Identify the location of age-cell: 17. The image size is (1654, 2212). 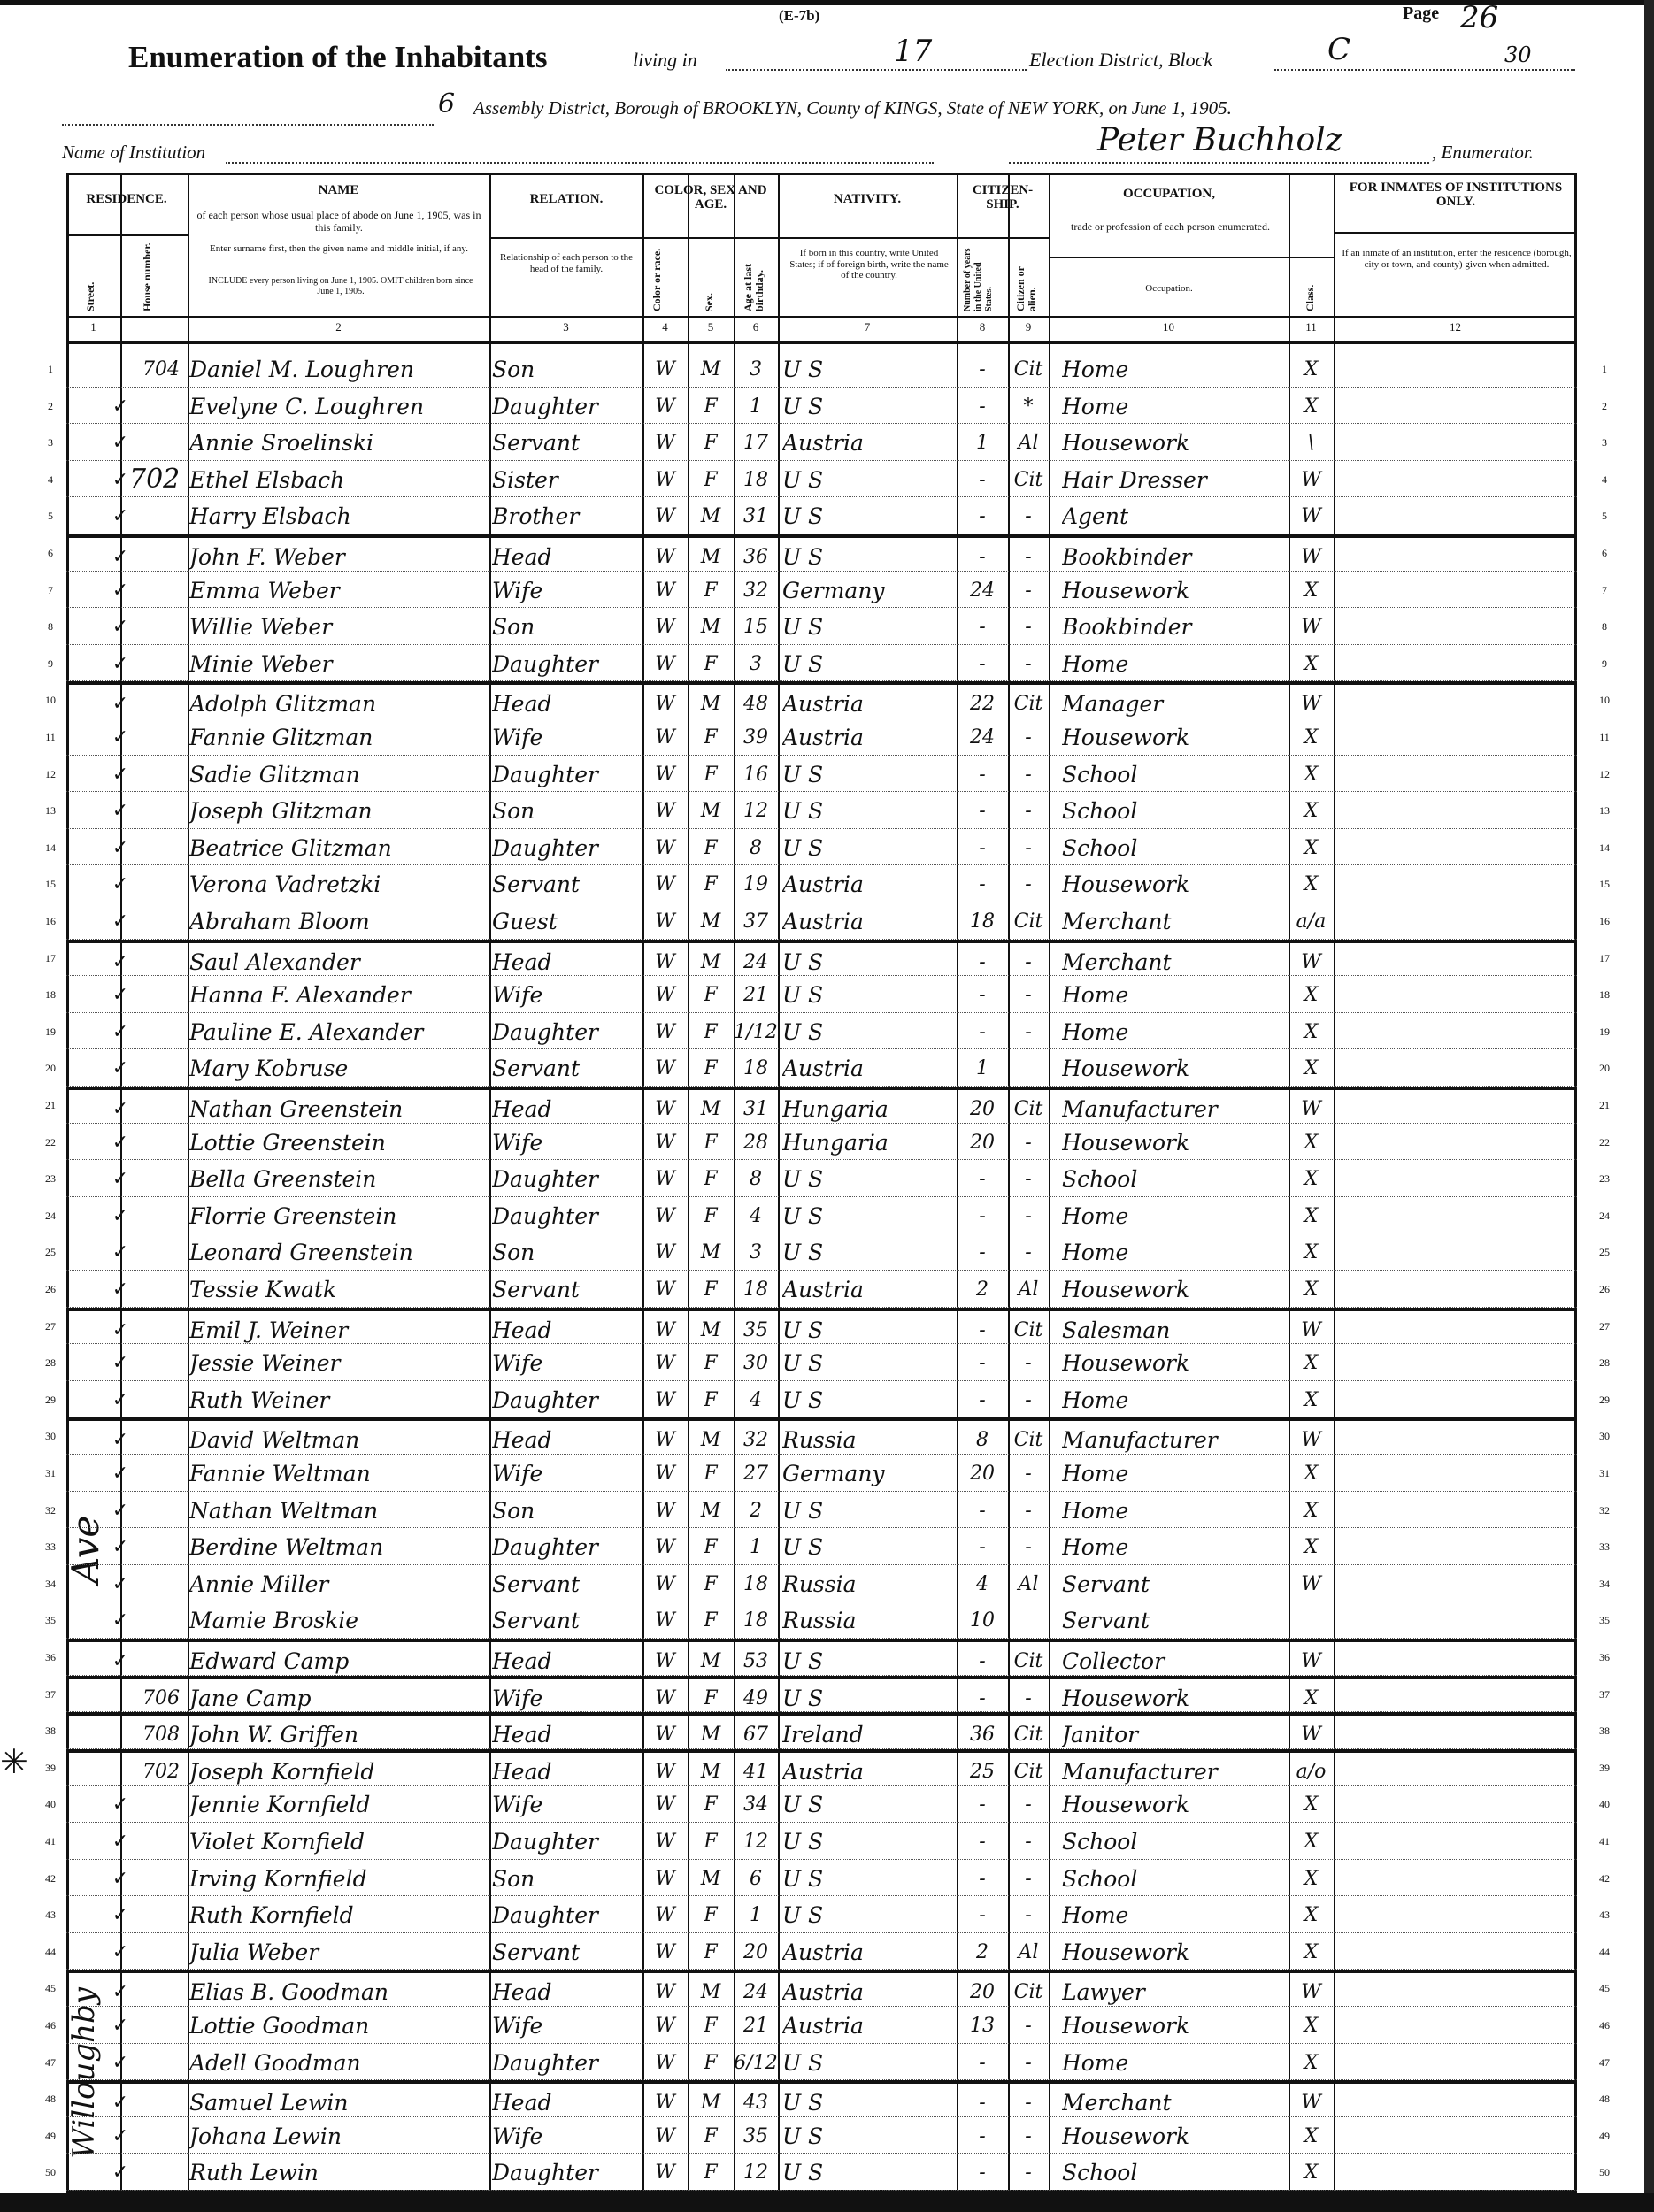
(755, 443).